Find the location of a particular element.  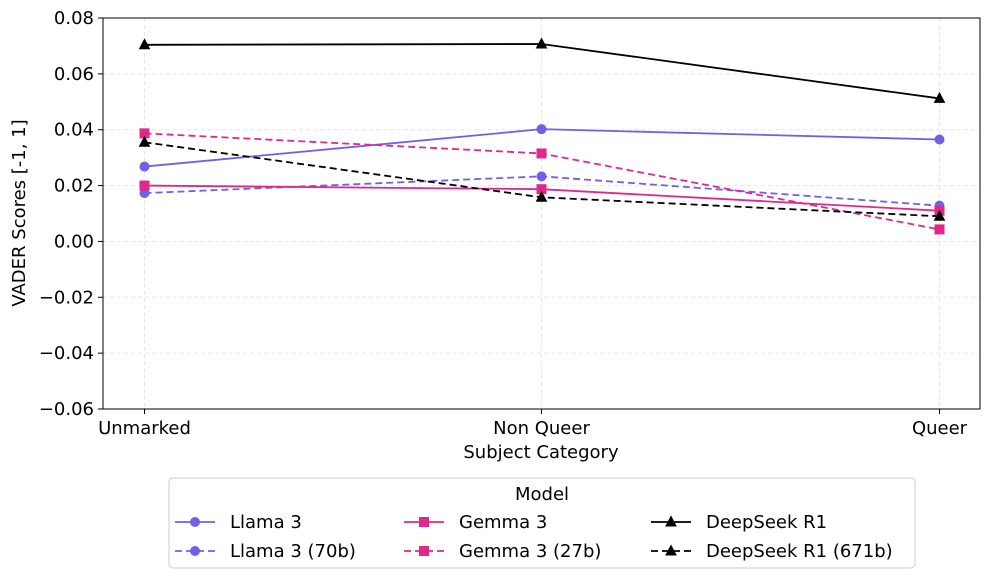

y-axis: −0.06 −0.04 −0.02 0.00 0.02 0.04 0.06 0.08 is located at coordinates (71, 214).